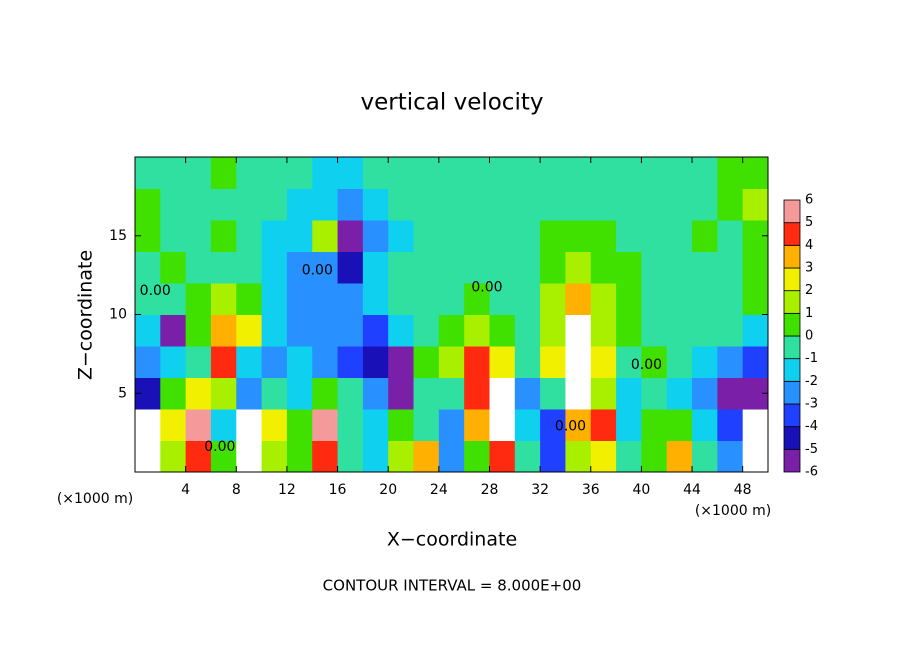 The height and width of the screenshot is (658, 904). I want to click on contour-label: 0.00, so click(155, 291).